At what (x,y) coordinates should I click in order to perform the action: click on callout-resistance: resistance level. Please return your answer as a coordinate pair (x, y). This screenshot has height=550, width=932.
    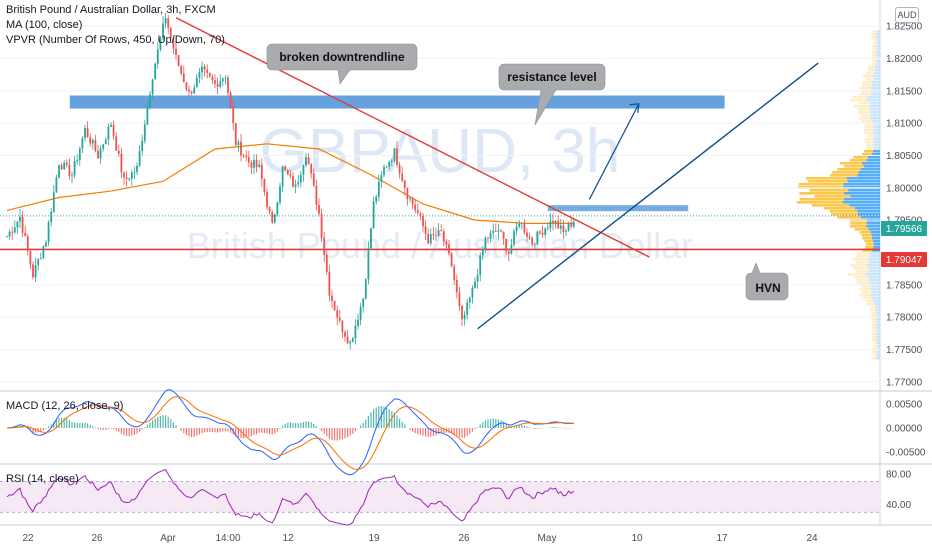
    Looking at the image, I should click on (552, 94).